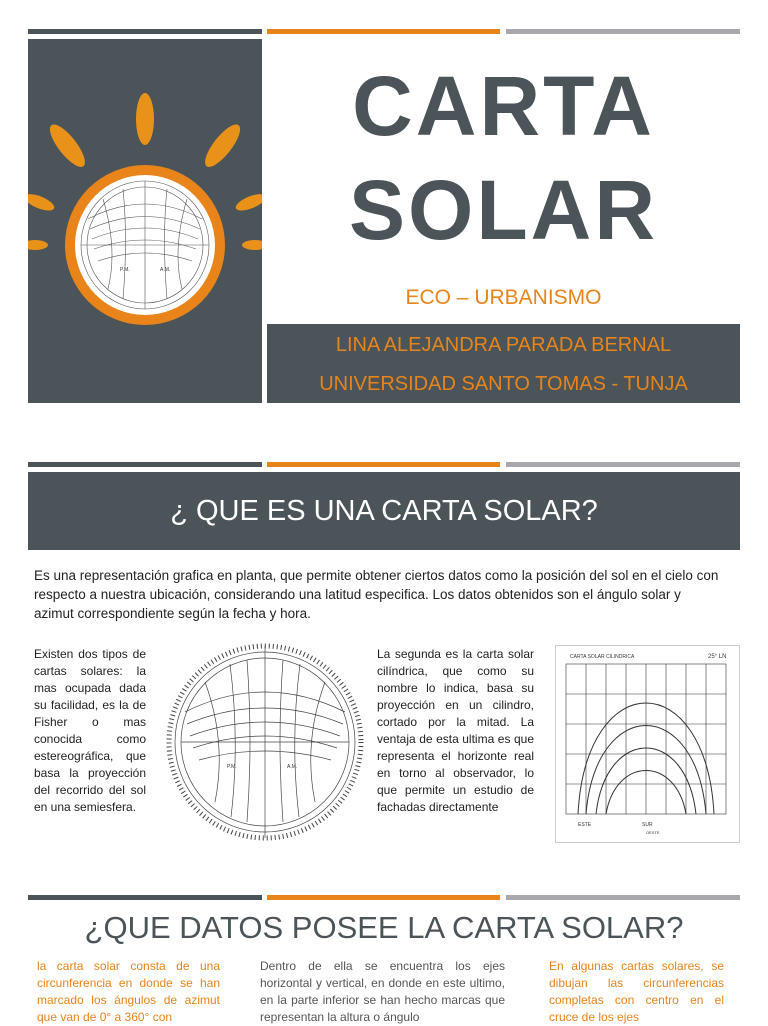 Image resolution: width=768 pixels, height=1026 pixels. Describe the element at coordinates (384, 927) in the screenshot. I see `section-heading: ¿QUE DATOS POSEE LA CARTA SOLAR?` at that location.